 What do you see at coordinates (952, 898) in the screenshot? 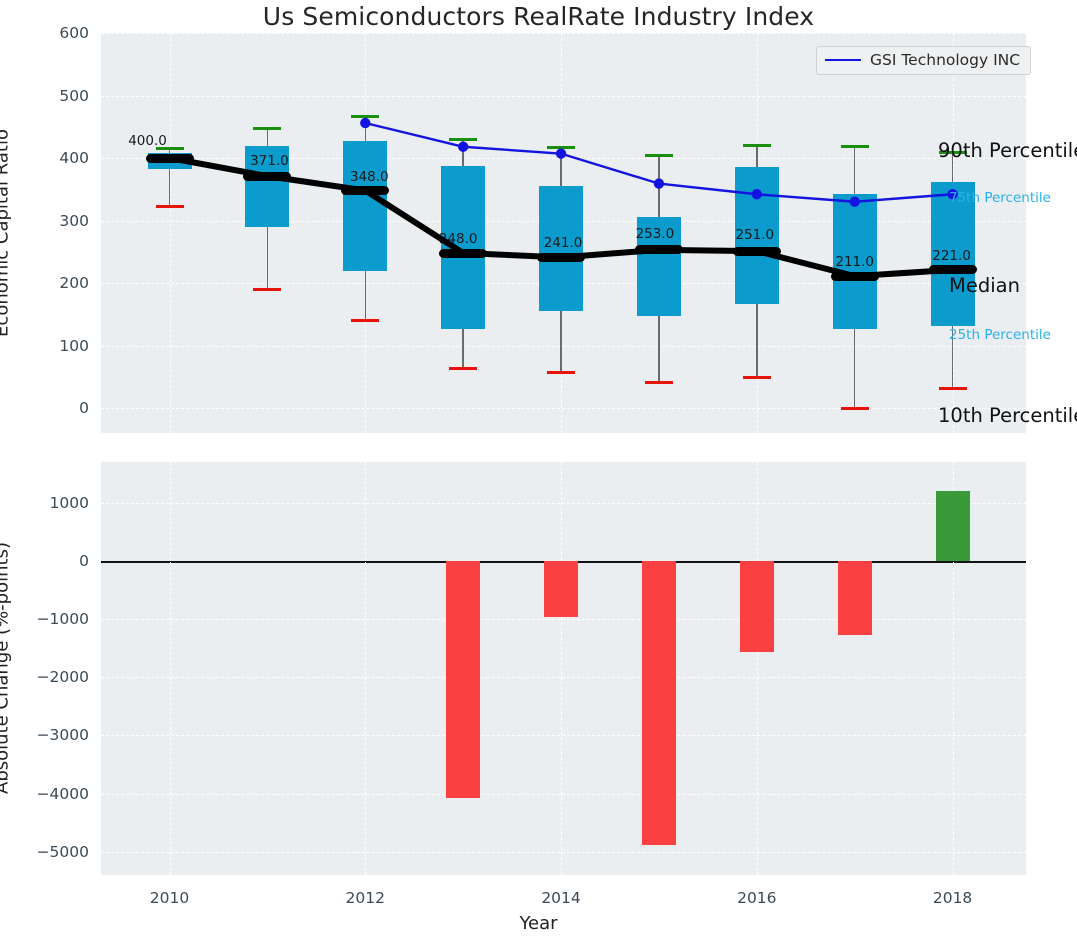
I see `x-tick-label: 2018` at bounding box center [952, 898].